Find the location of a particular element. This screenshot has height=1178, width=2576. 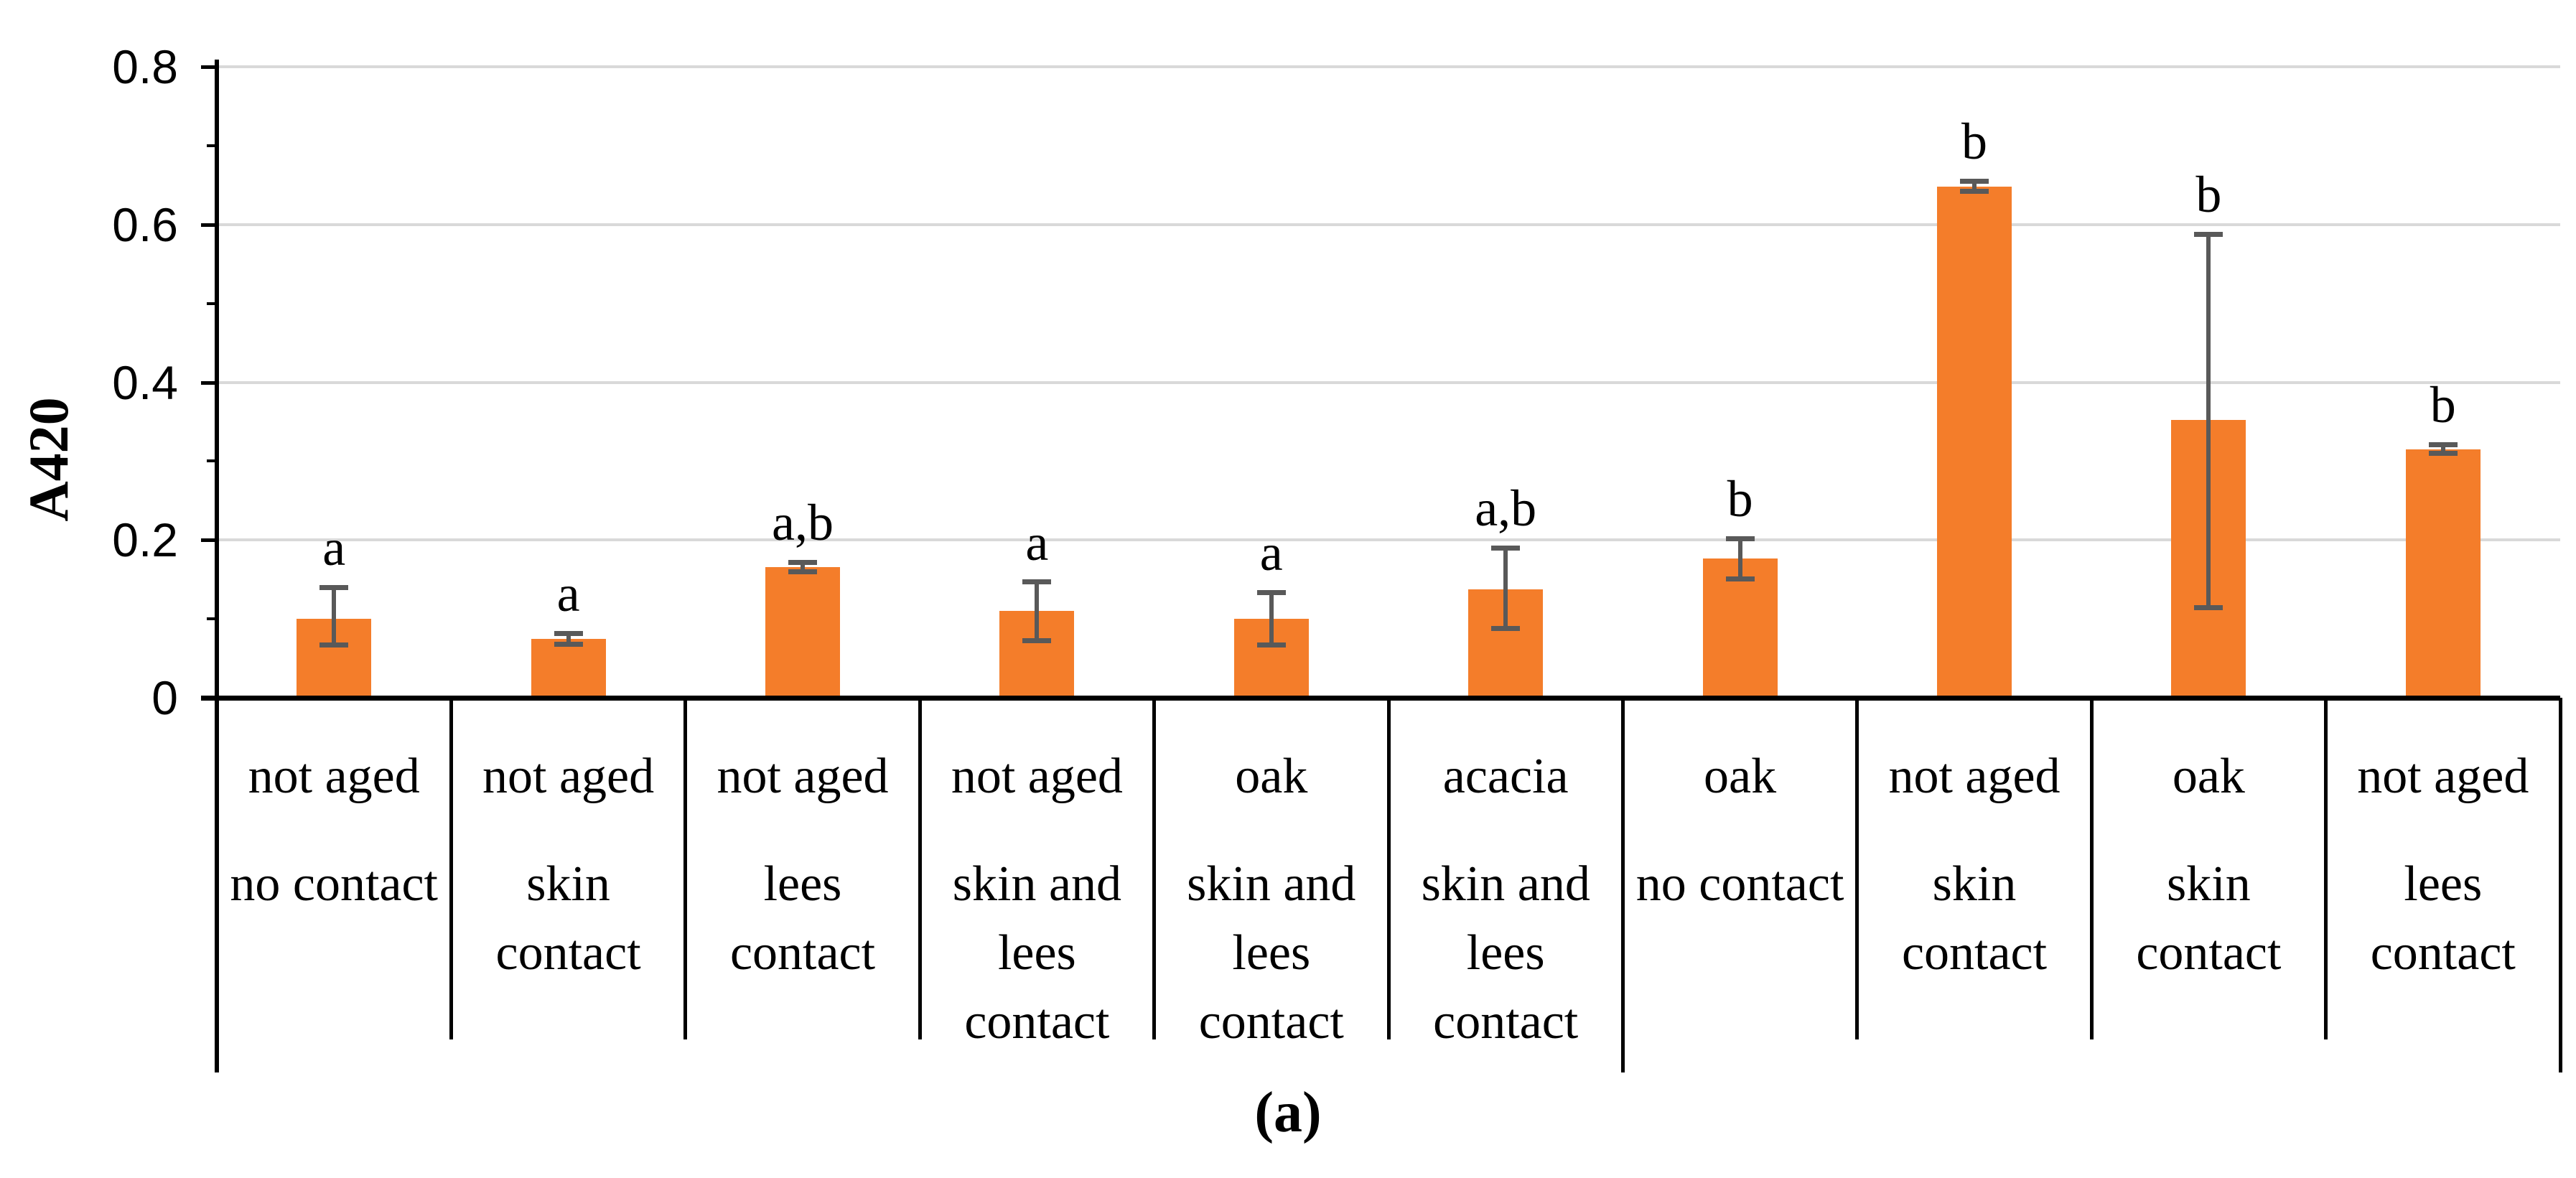

category-cell: oak no contact is located at coordinates (1740, 885).